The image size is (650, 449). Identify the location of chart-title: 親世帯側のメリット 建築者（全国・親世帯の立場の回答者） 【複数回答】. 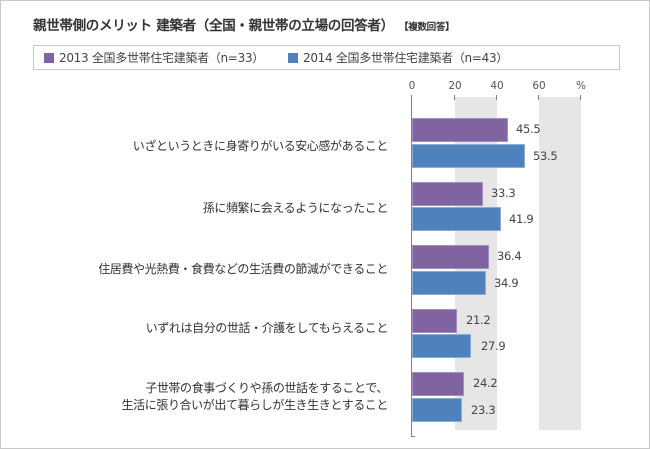
(244, 24).